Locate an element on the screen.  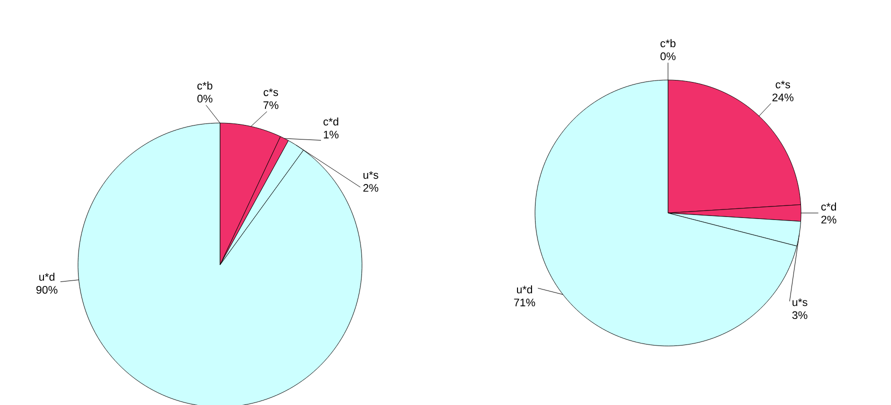
data-label: 24% is located at coordinates (783, 98).